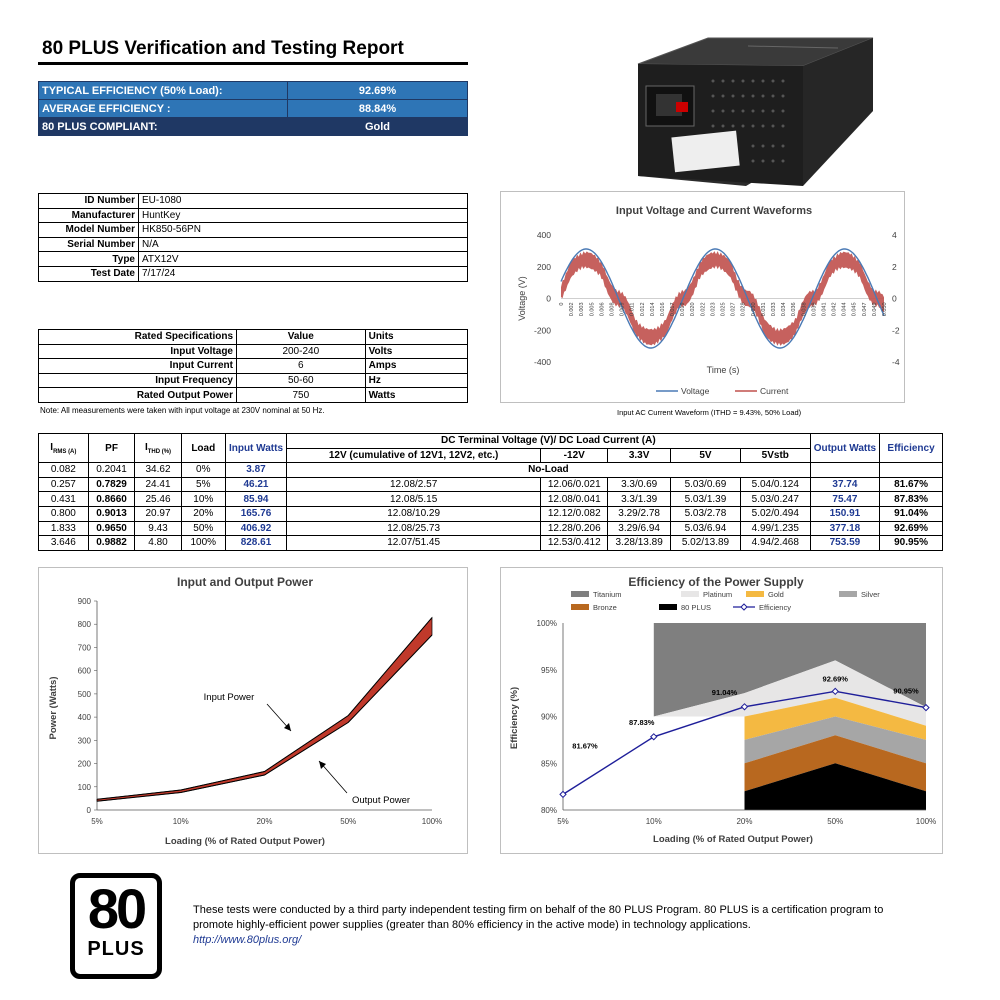 The width and height of the screenshot is (1000, 1000). I want to click on x-tick-label: 0.038, so click(804, 310).